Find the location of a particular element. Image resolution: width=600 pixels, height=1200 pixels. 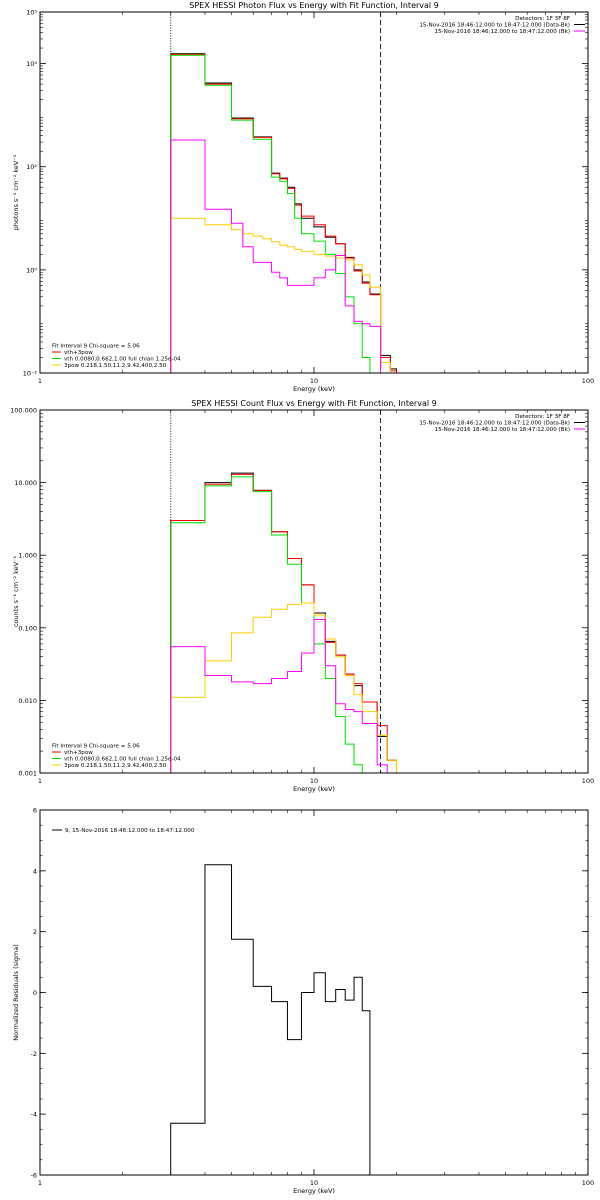

y-tick-label: 10² is located at coordinates (31, 167).